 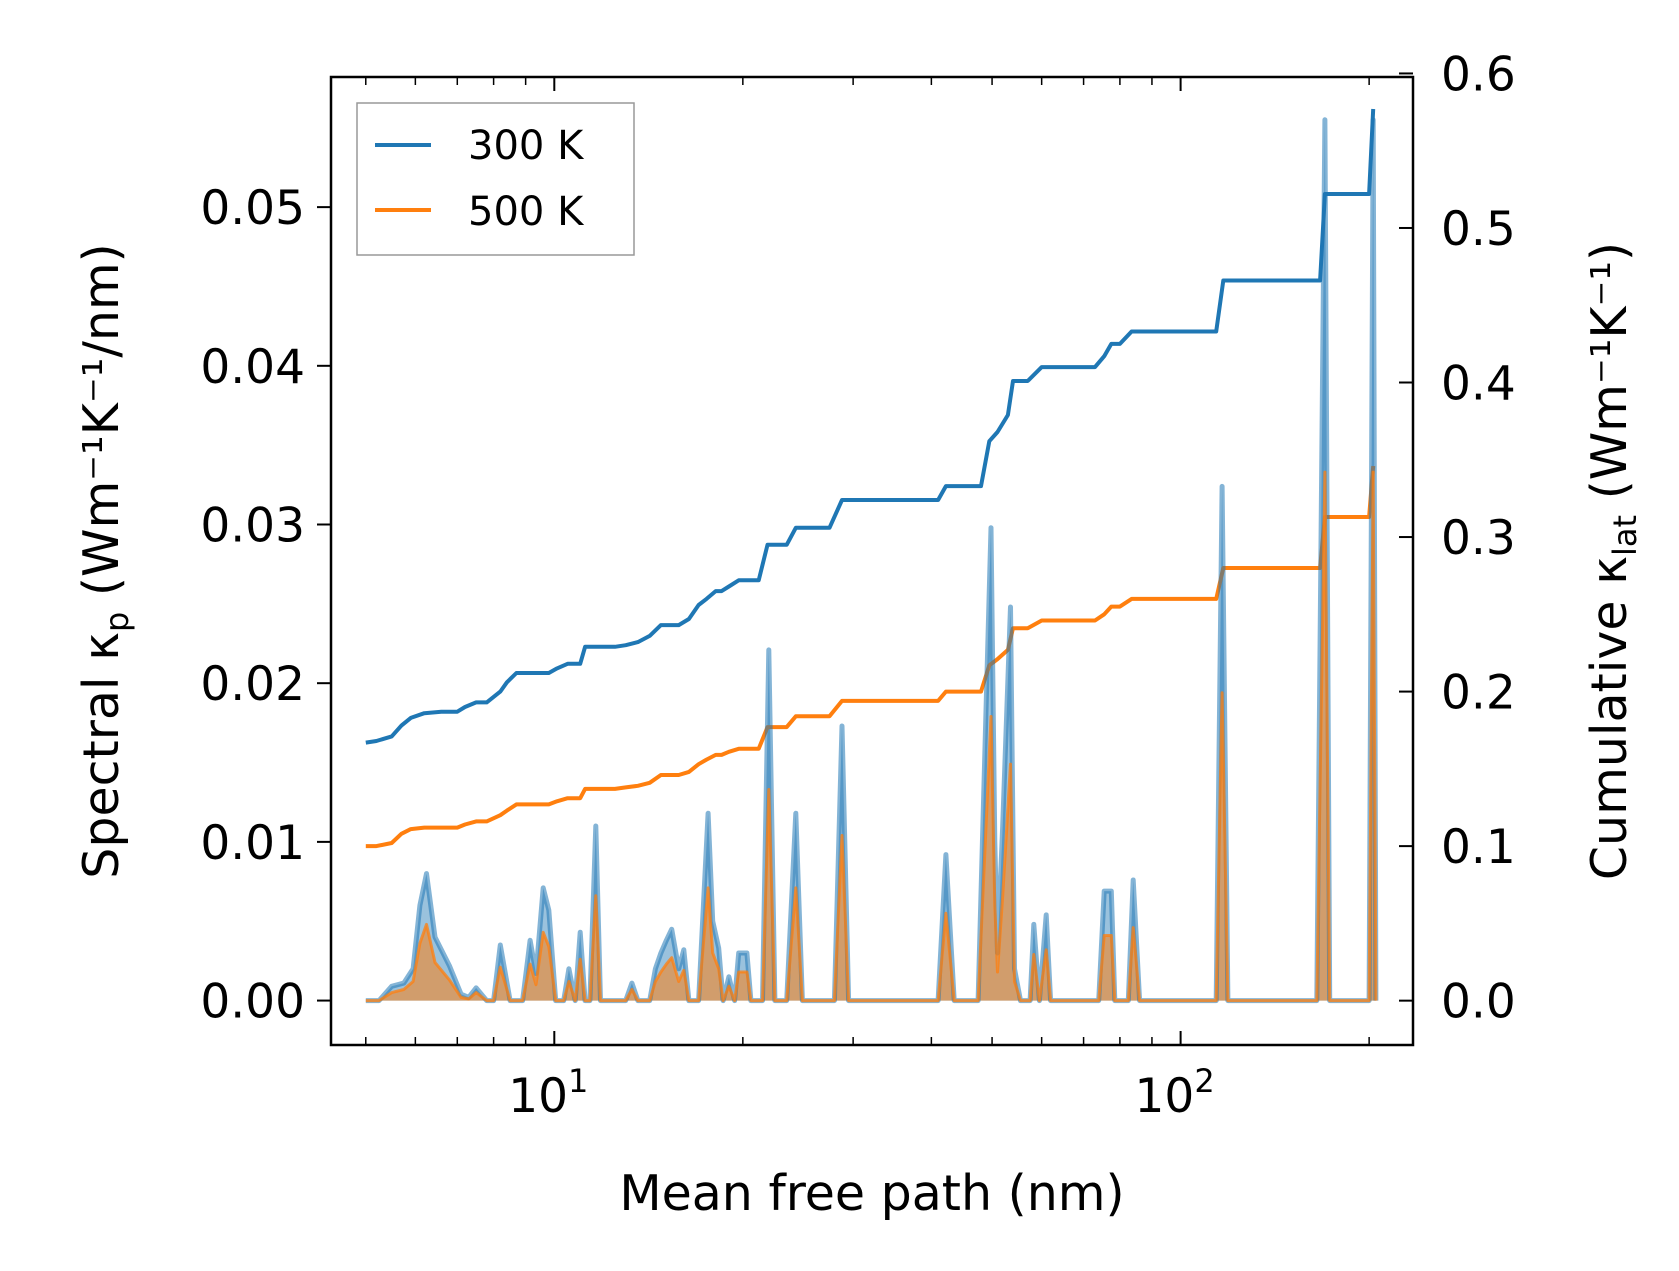 I want to click on y2-axis-label: Cumulative κlat (Wm⁻¹K⁻¹), so click(x=1612, y=561).